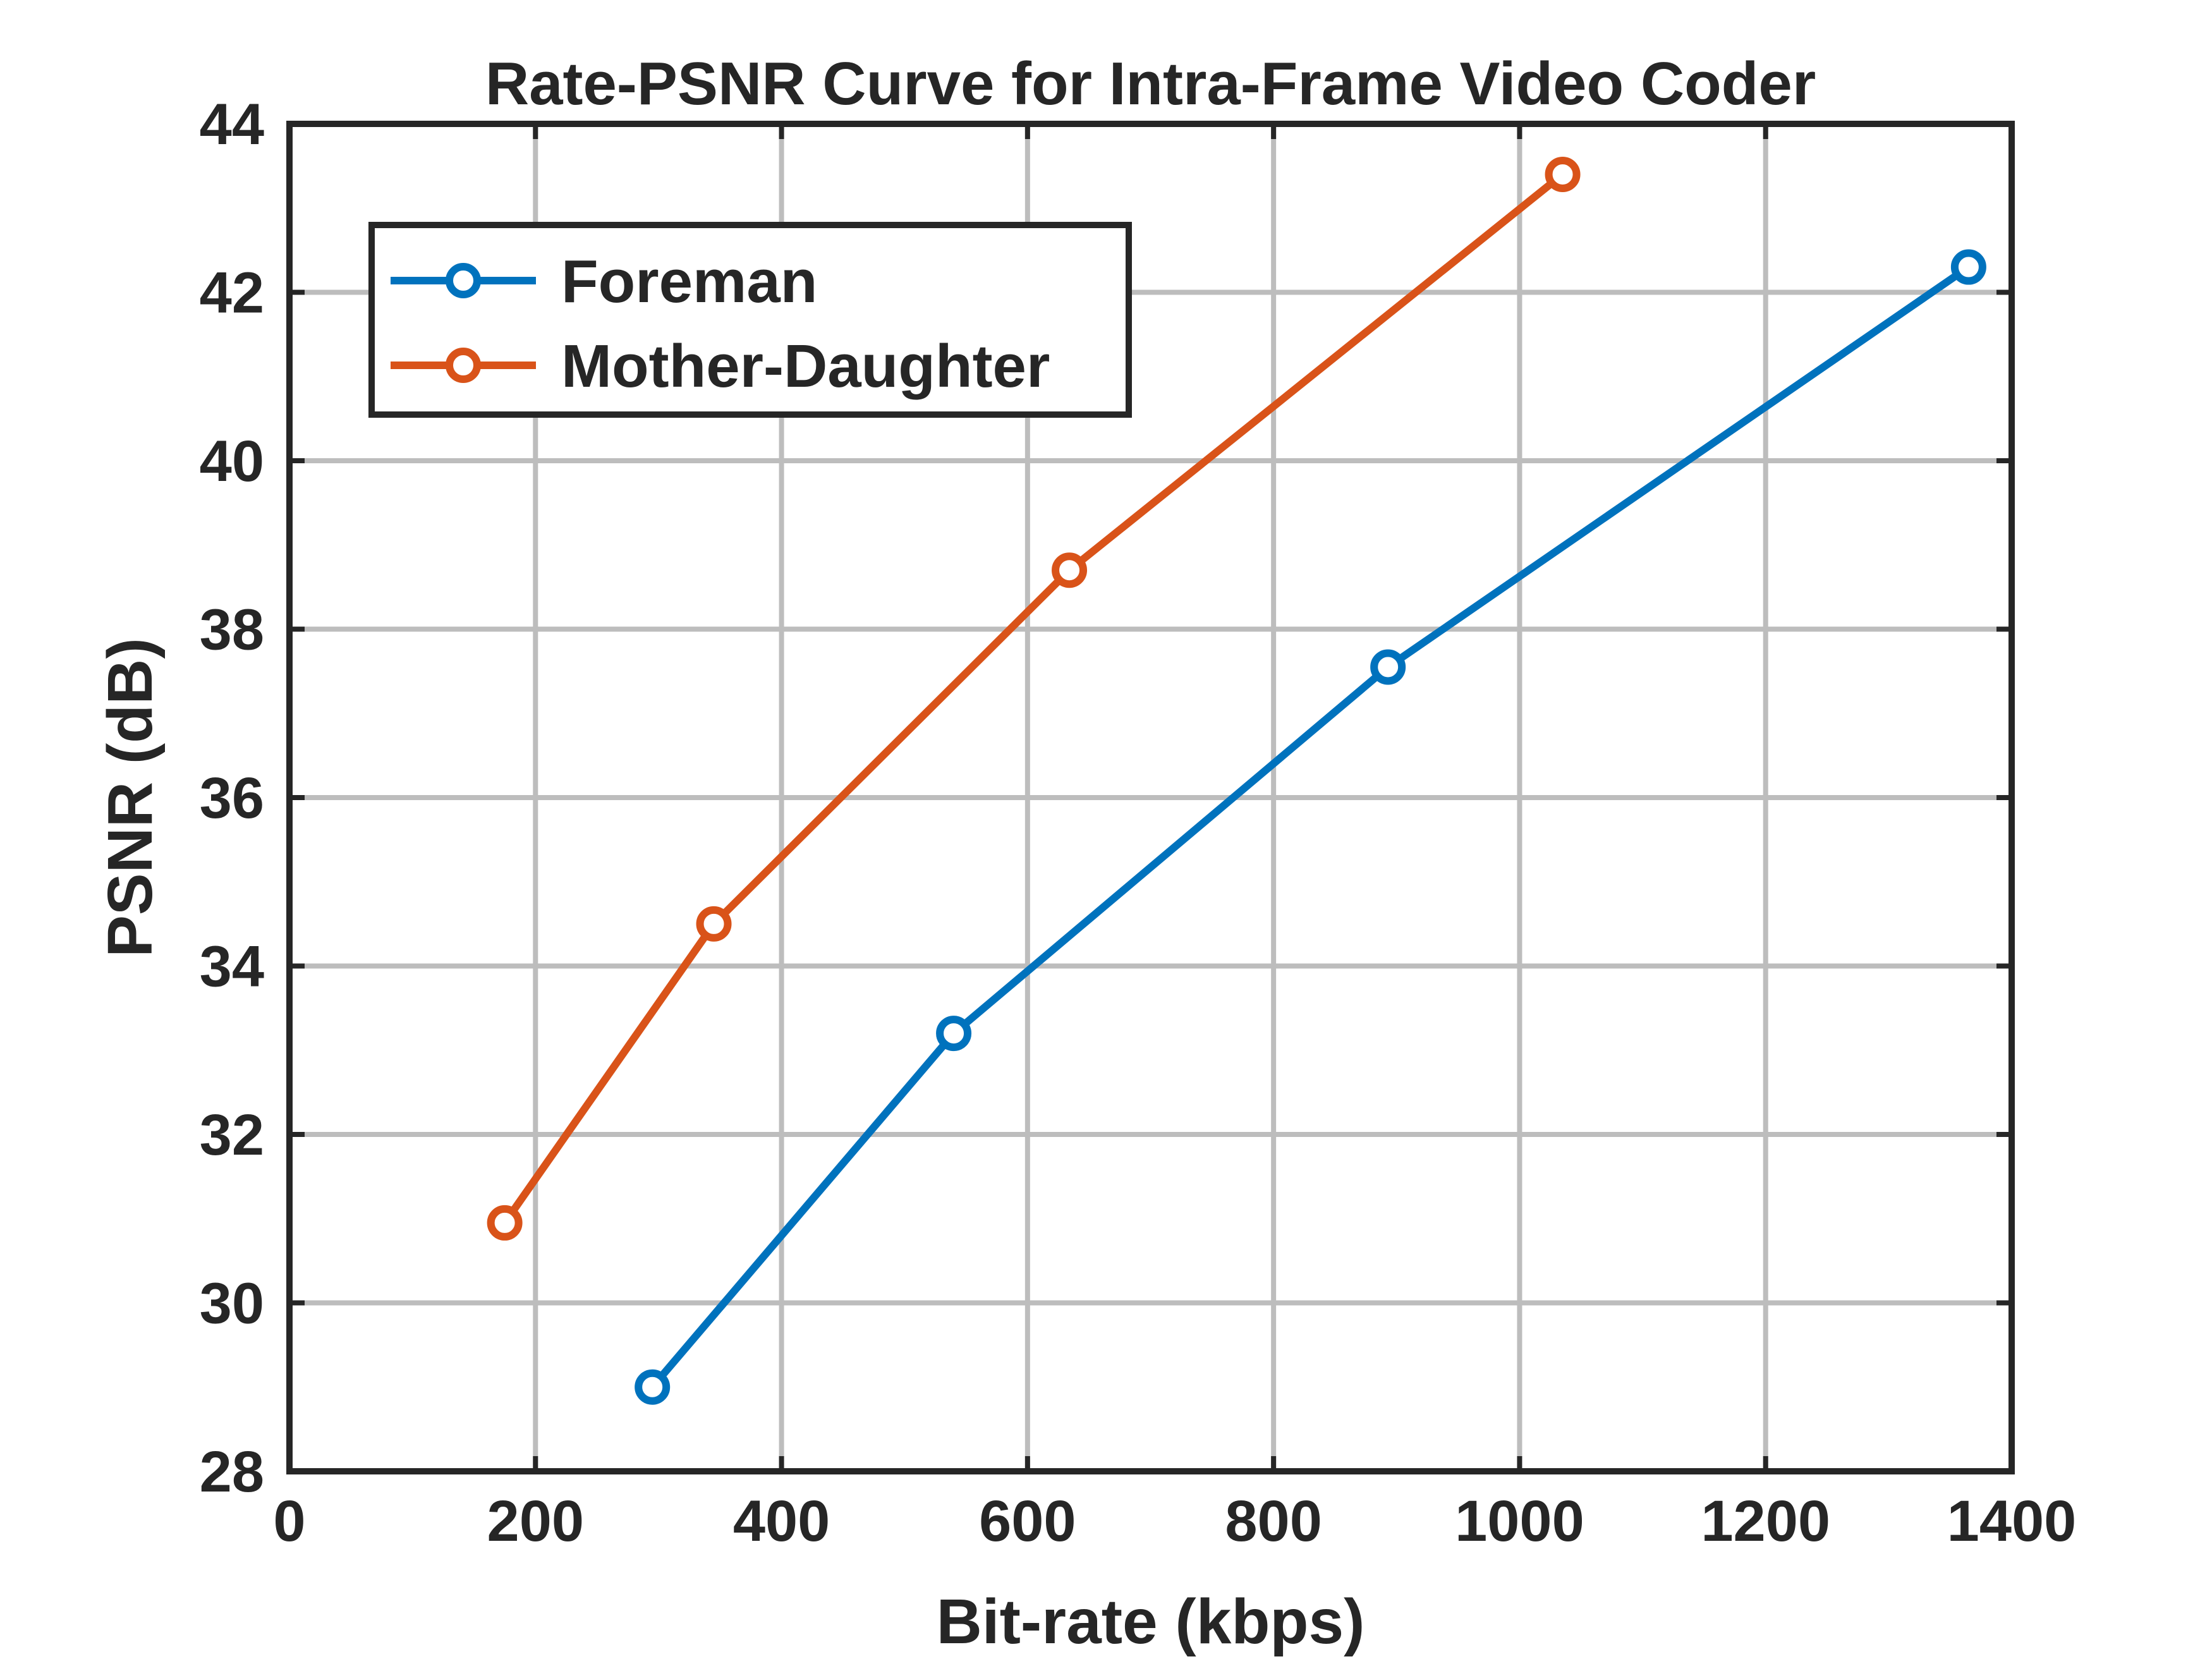  I want to click on y-tick-label: 28, so click(232, 1472).